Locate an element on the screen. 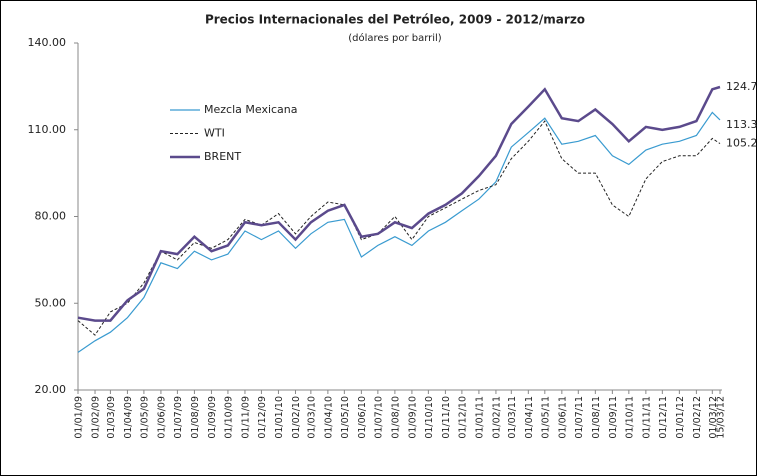 The image size is (757, 476). x-tick-label: 01/12/11 is located at coordinates (663, 417).